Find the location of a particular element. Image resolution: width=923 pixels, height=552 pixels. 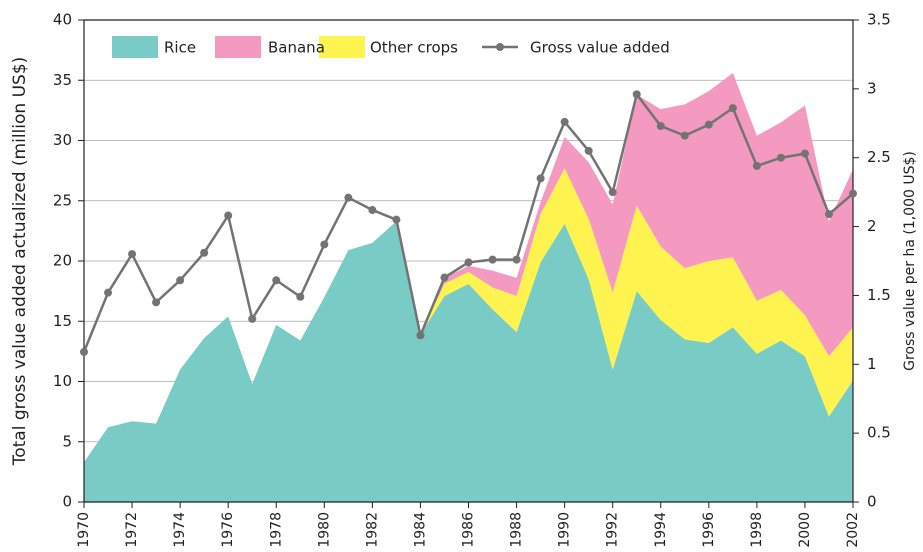

y2-tick-label: 3.5 is located at coordinates (879, 20).